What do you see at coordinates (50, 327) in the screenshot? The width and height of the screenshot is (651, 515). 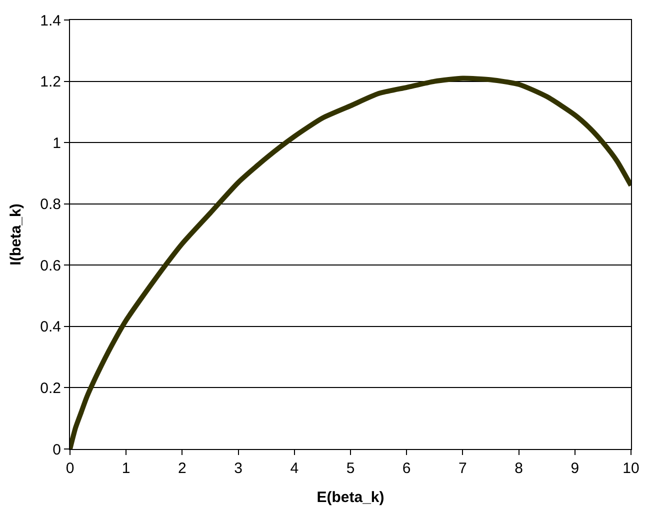 I see `y-tick-label: 0.4` at bounding box center [50, 327].